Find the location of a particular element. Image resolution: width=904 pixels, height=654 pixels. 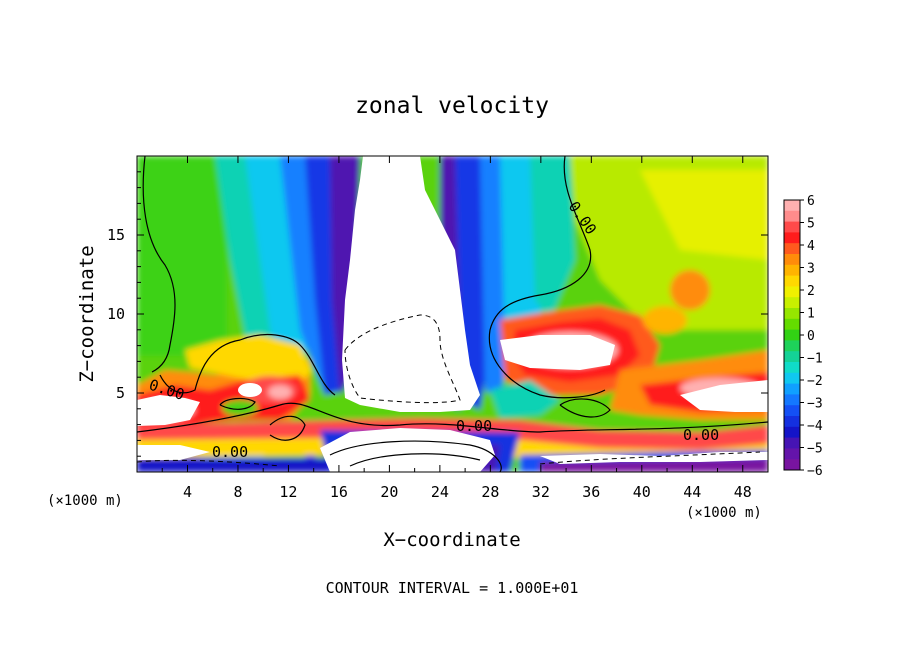

colorbar-tick-label: 2 is located at coordinates (811, 291).